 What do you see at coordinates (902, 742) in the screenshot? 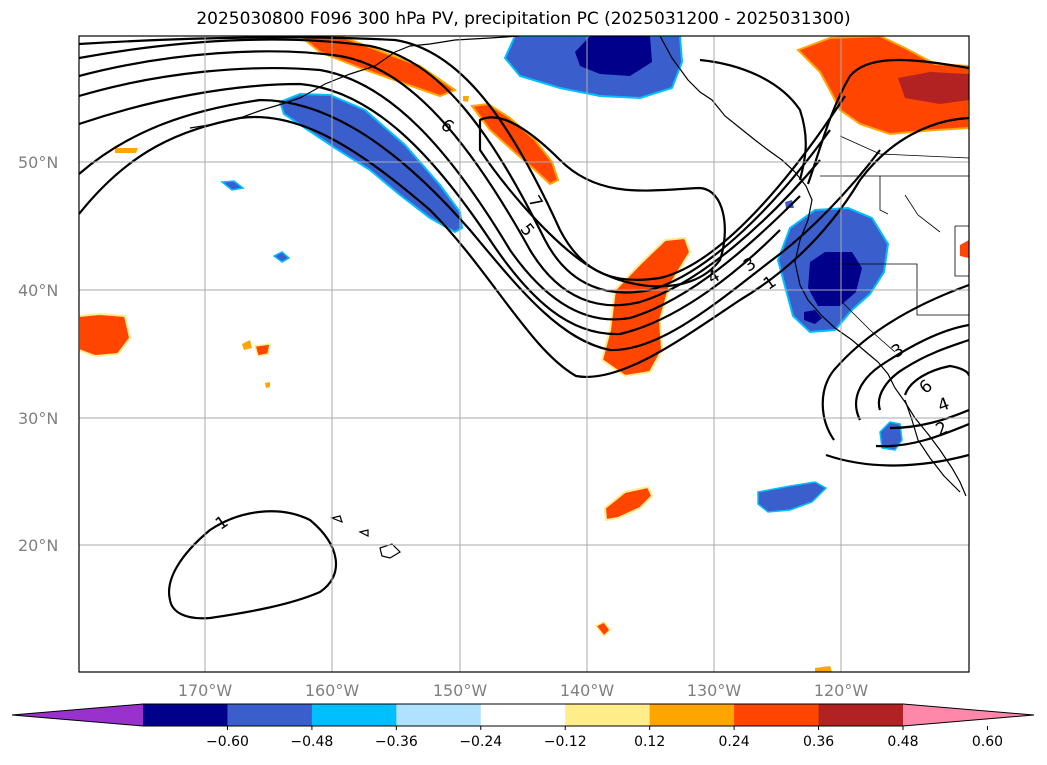
I see `colorbar-tick-label: 0.48` at bounding box center [902, 742].